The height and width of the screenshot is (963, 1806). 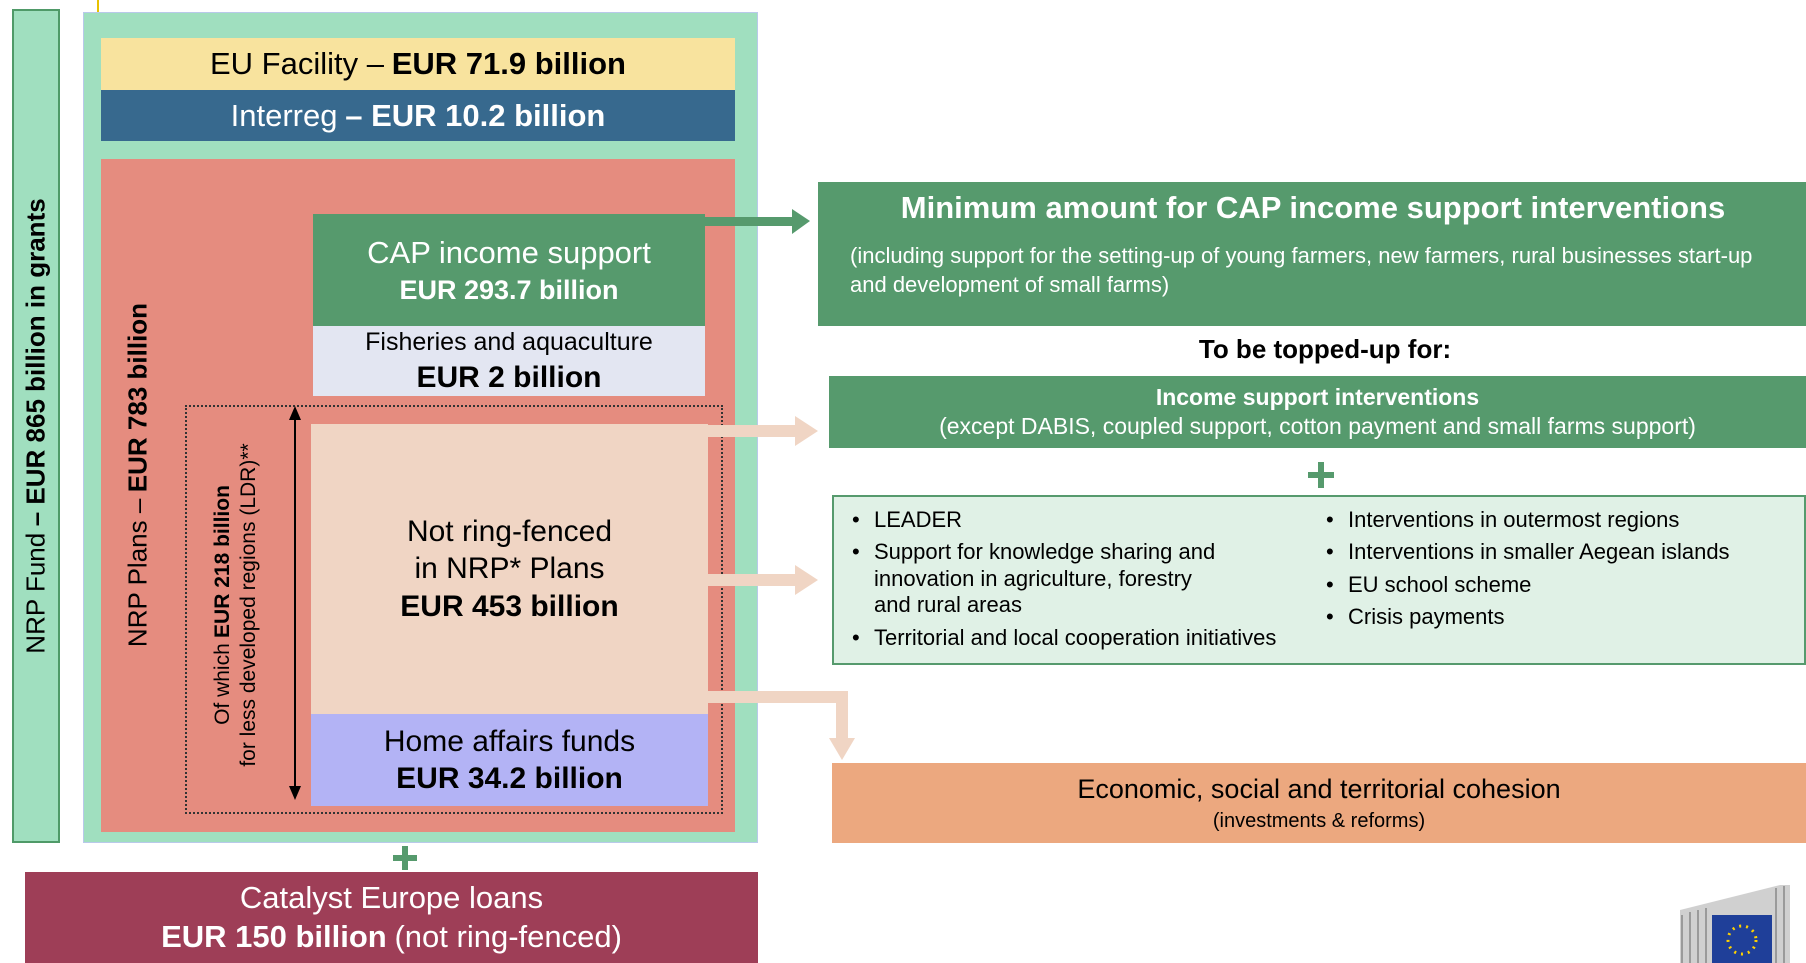 I want to click on ldr-box, so click(x=454, y=609).